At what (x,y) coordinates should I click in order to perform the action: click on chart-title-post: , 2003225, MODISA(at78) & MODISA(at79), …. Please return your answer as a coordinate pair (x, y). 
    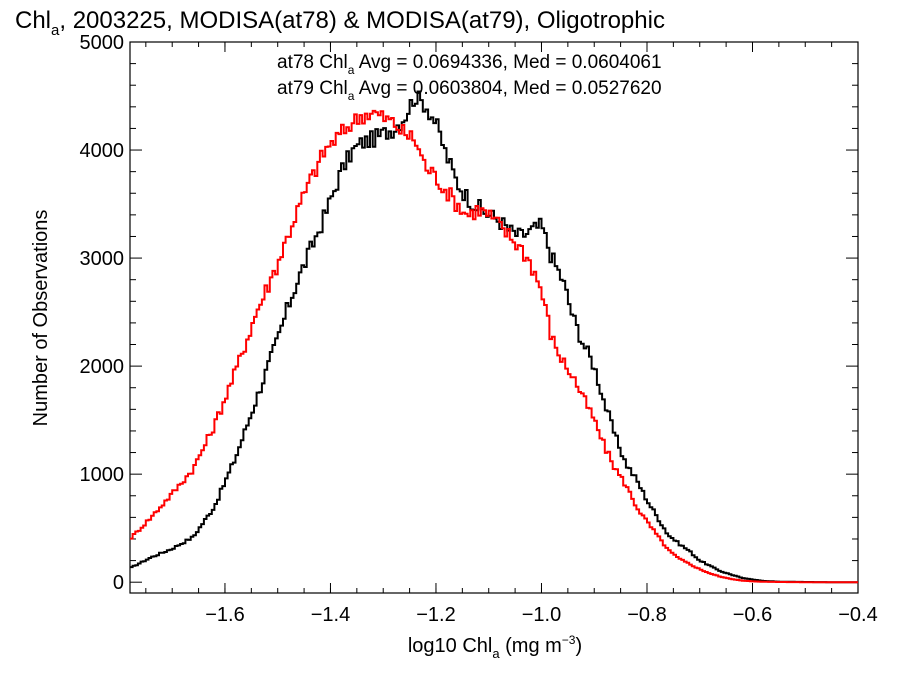
    Looking at the image, I should click on (362, 20).